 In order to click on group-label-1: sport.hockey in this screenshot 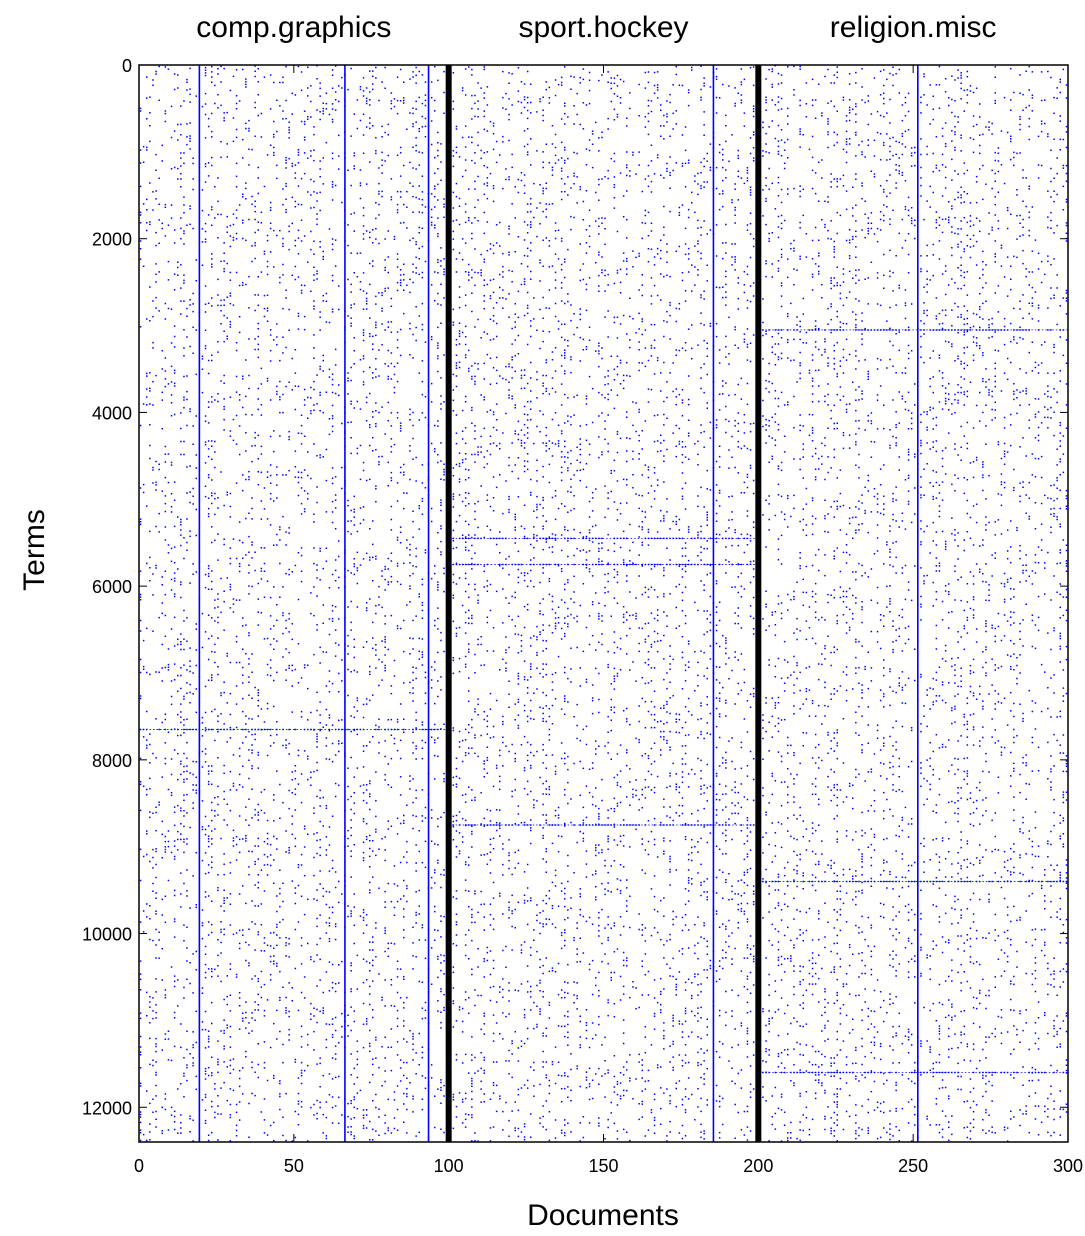, I will do `click(603, 27)`.